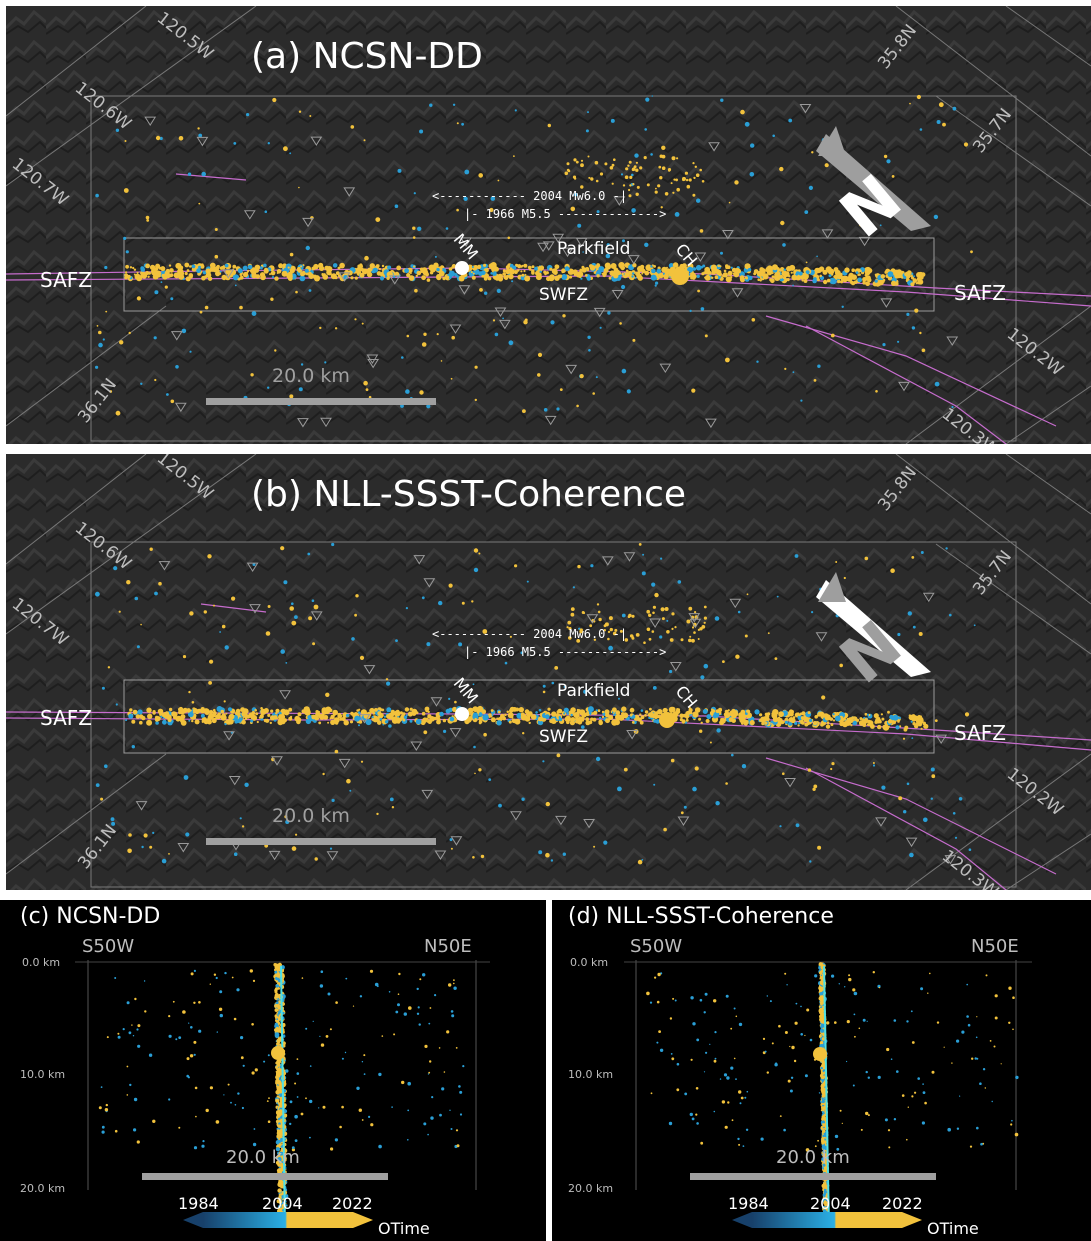  I want to click on range-2004-label: <------------ 2004 Mw6.0 -|, so click(529, 634).